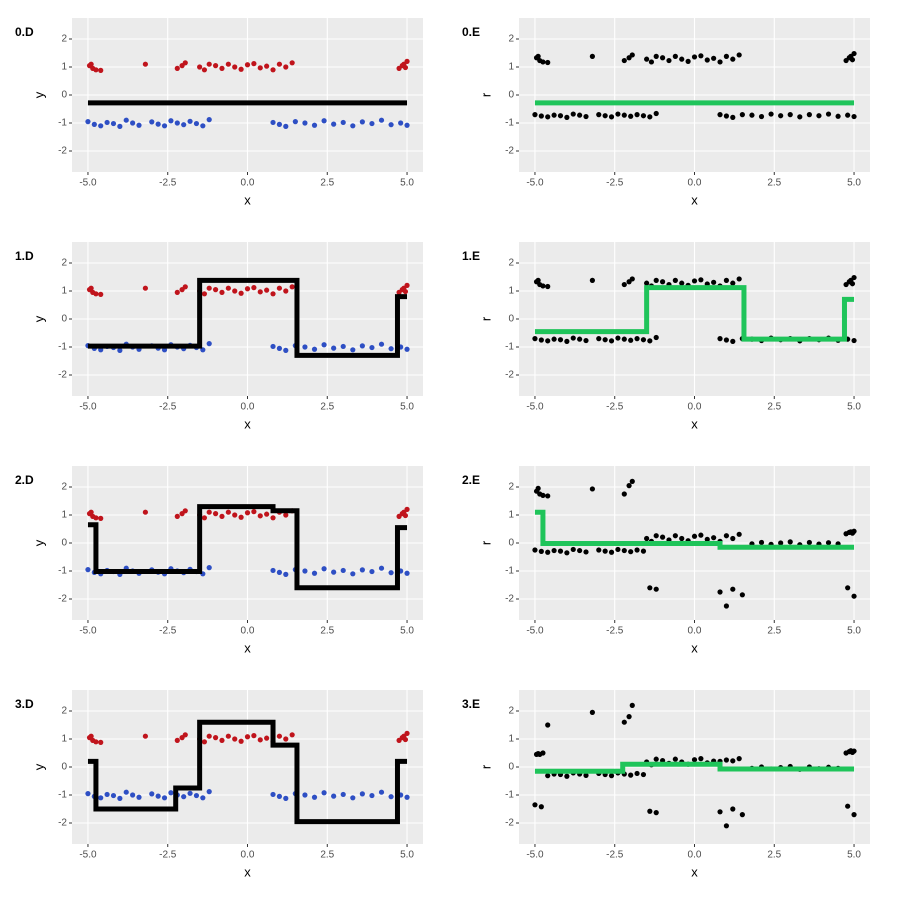  I want to click on chart-title: 2.E, so click(471, 480).